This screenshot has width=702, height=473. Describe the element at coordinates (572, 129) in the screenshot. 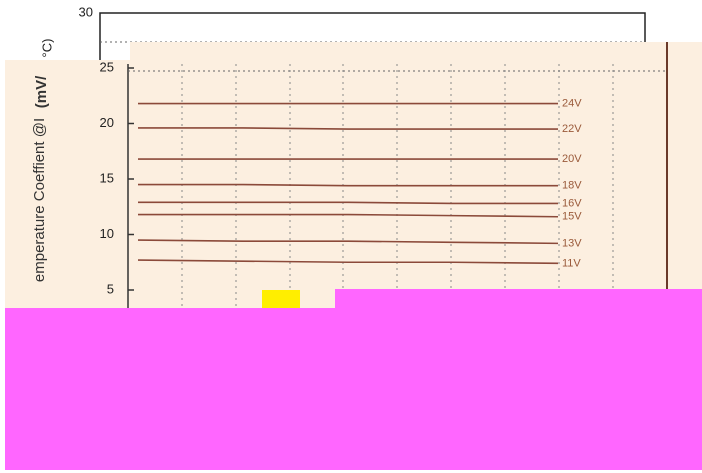

I see `series-label: 22V` at that location.